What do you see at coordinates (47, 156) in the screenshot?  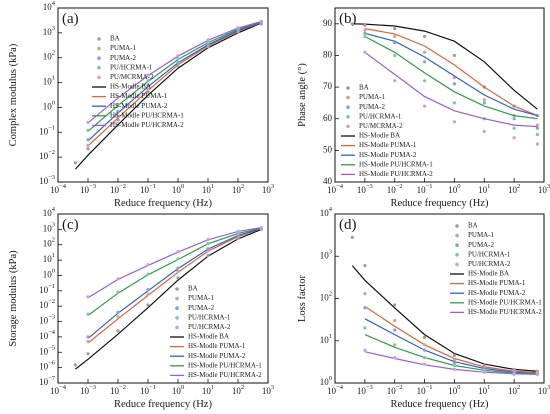 I see `y-tick-label: 10⁻²` at bounding box center [47, 156].